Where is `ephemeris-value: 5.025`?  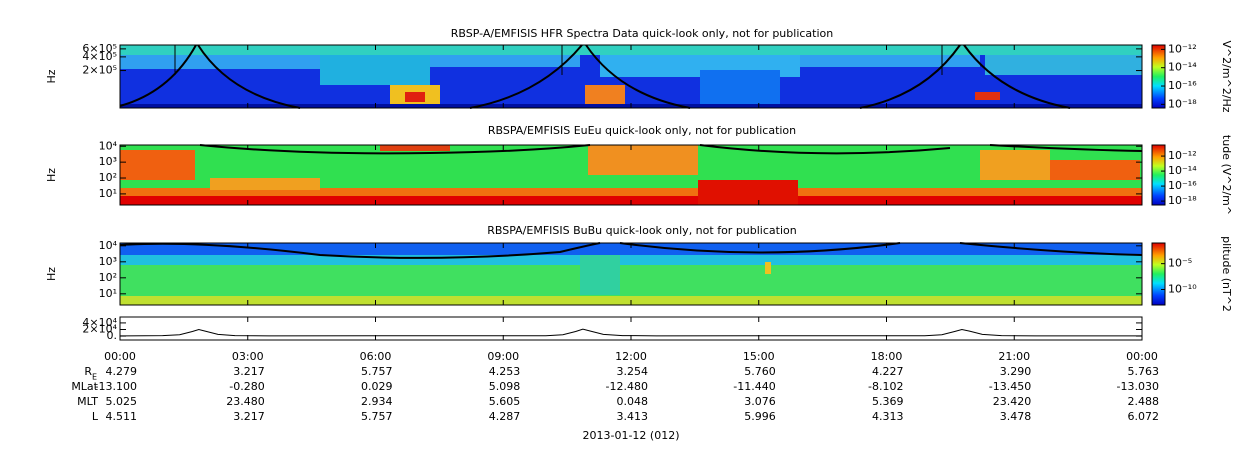
ephemeris-value: 5.025 is located at coordinates (122, 401).